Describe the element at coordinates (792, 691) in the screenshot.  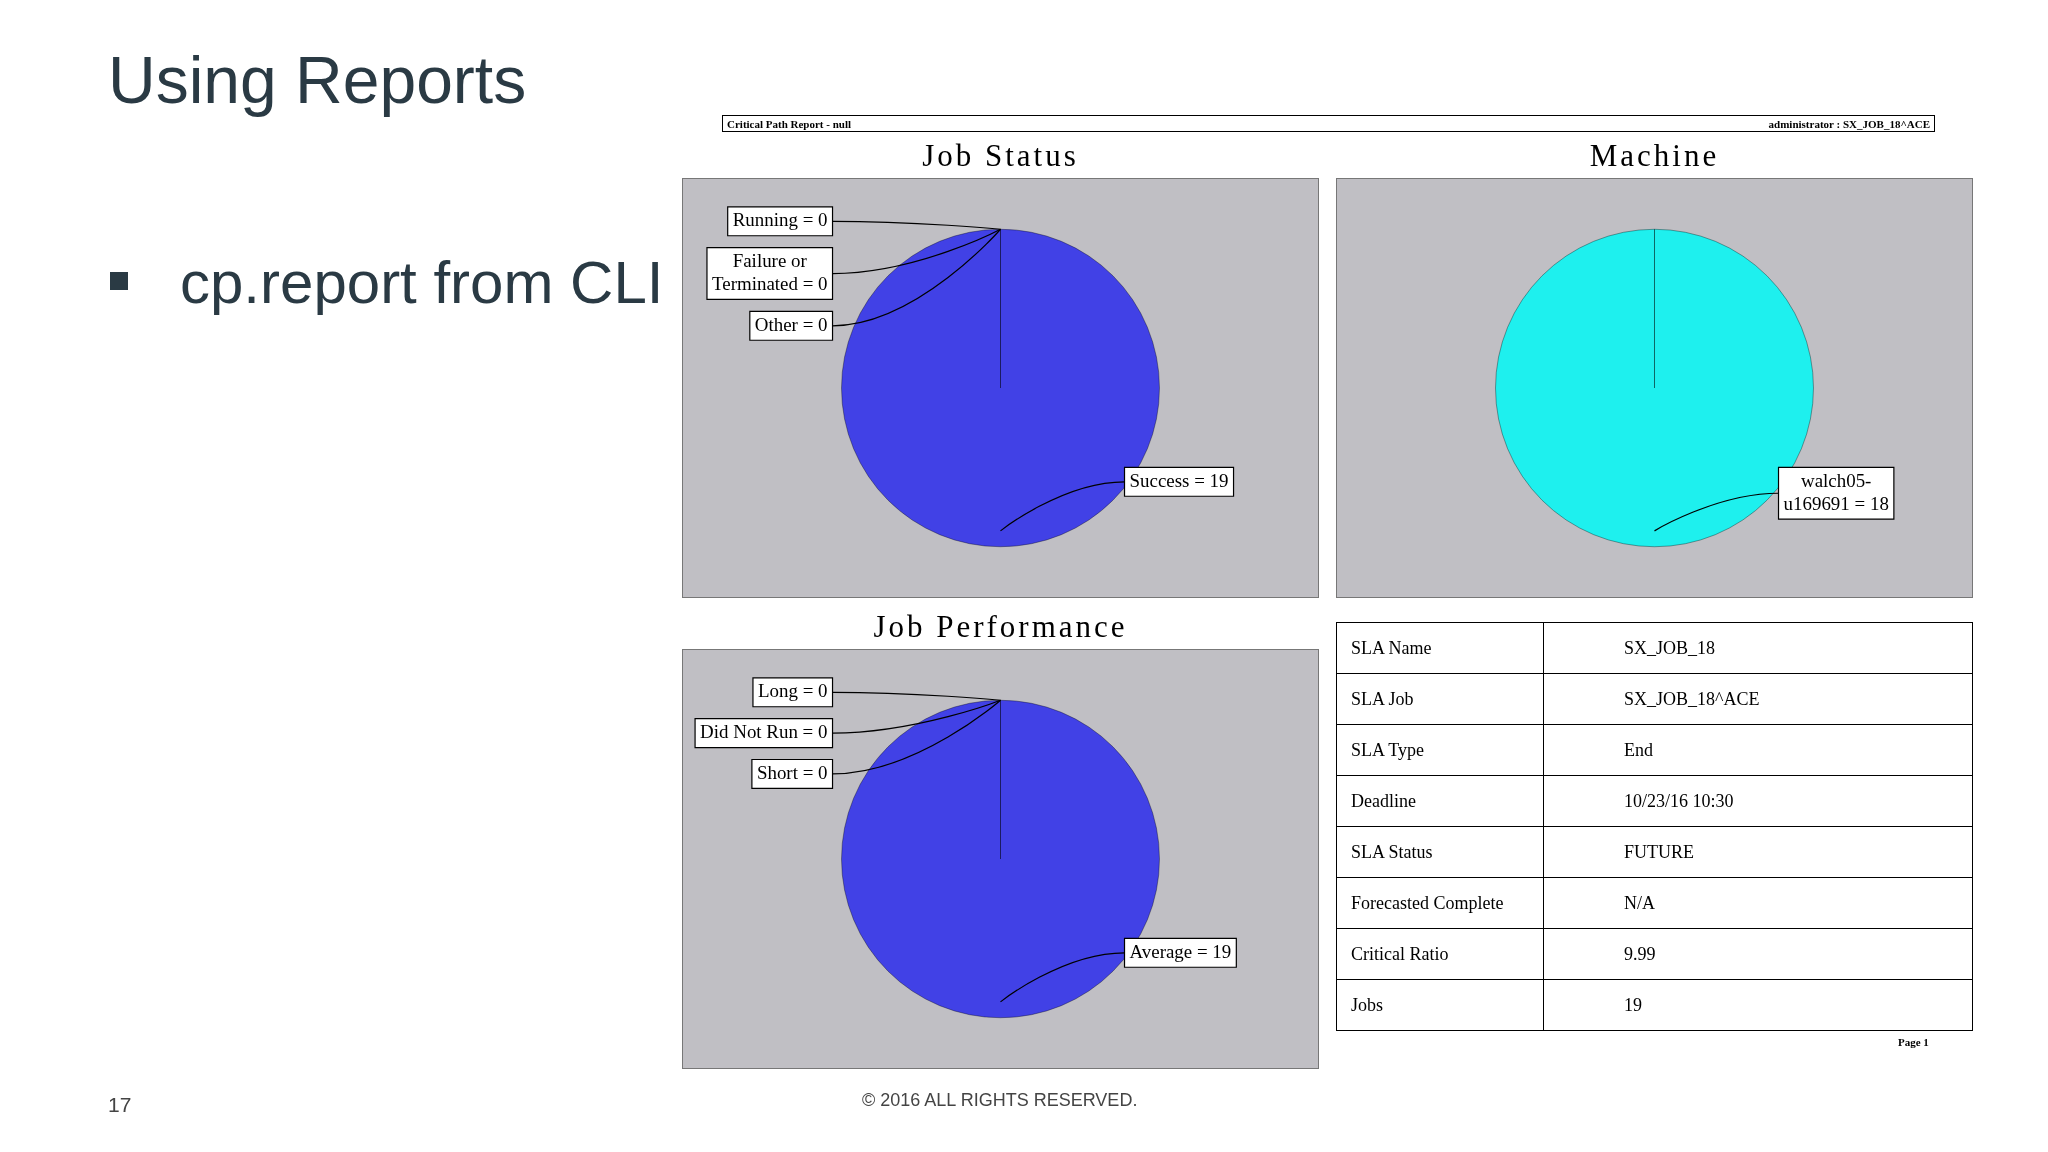
I see `category-label: Long = 0` at that location.